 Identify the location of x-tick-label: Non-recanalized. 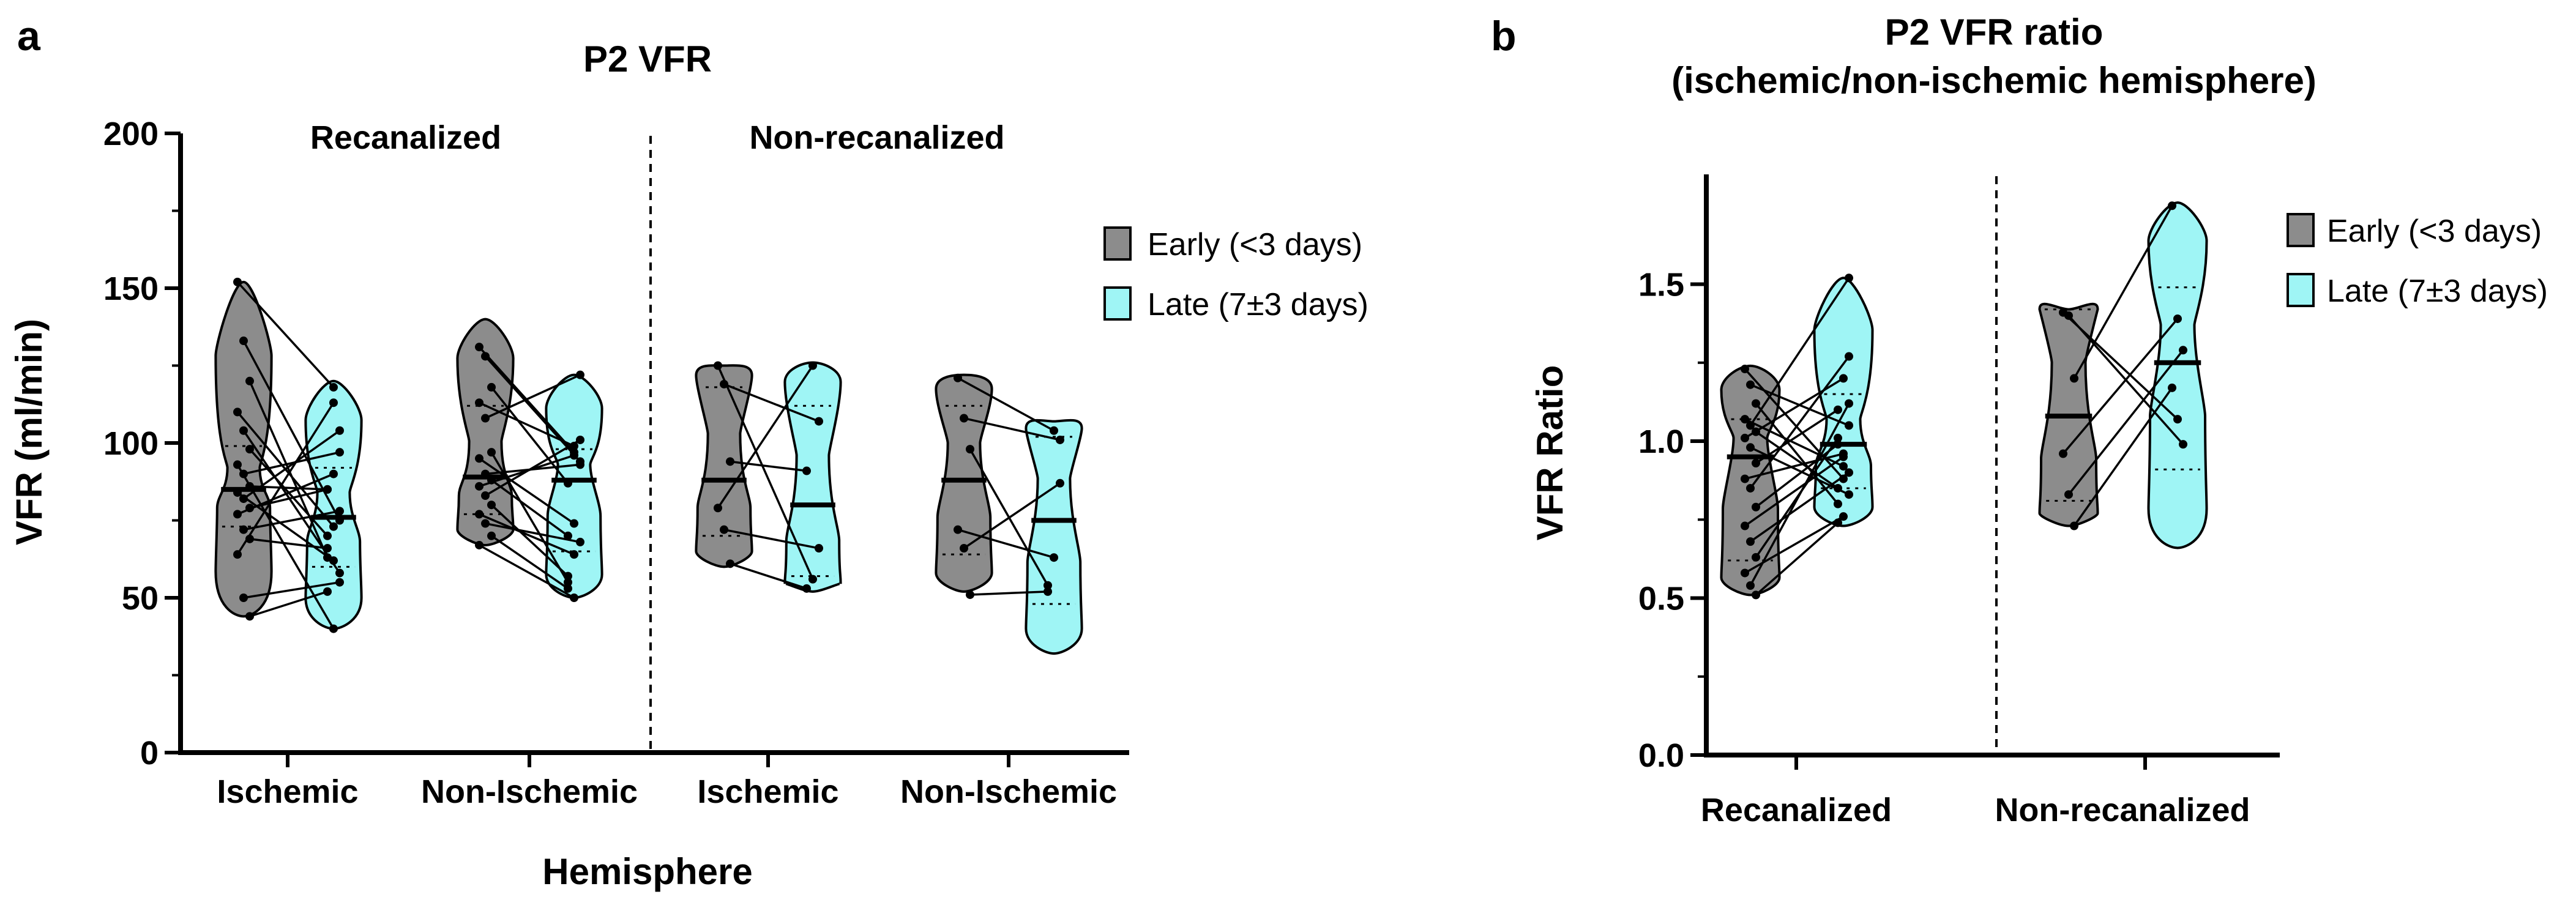
(2122, 810).